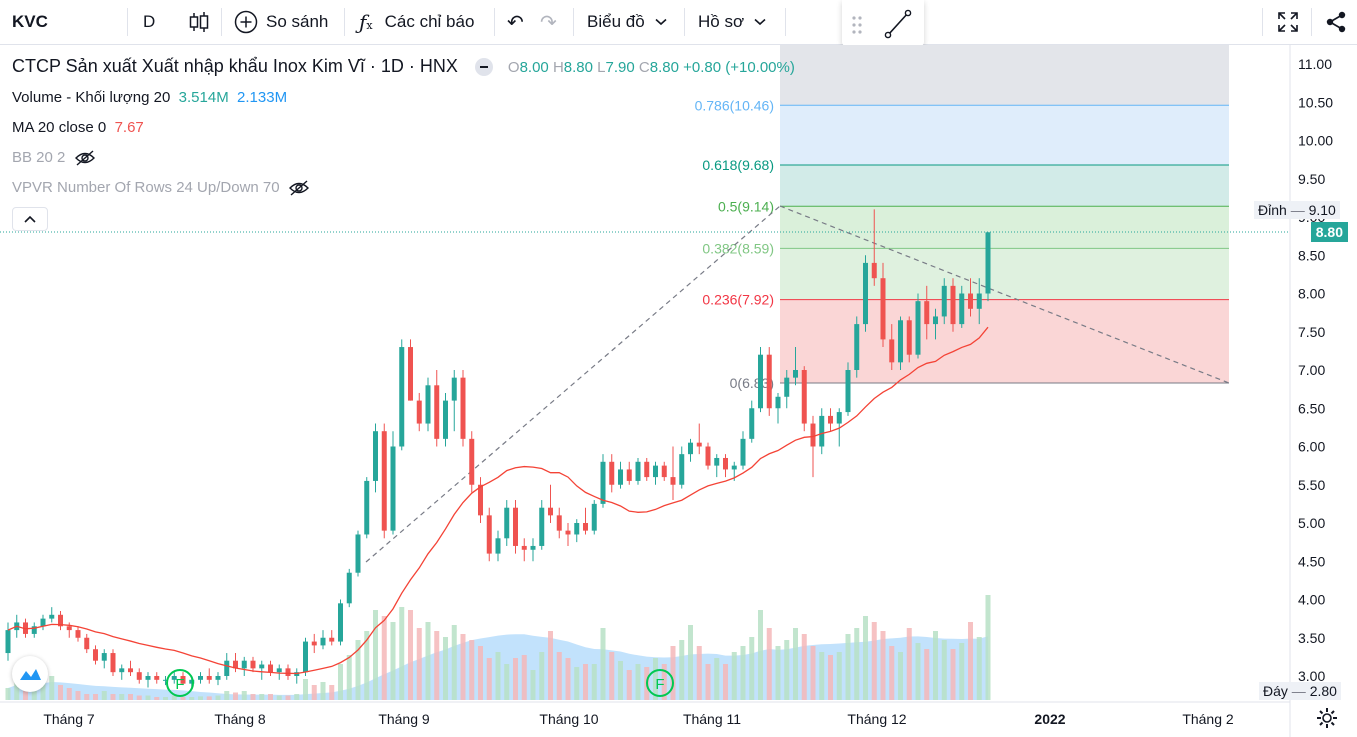 This screenshot has height=737, width=1357. Describe the element at coordinates (149, 22) in the screenshot. I see `interval-button: D` at that location.